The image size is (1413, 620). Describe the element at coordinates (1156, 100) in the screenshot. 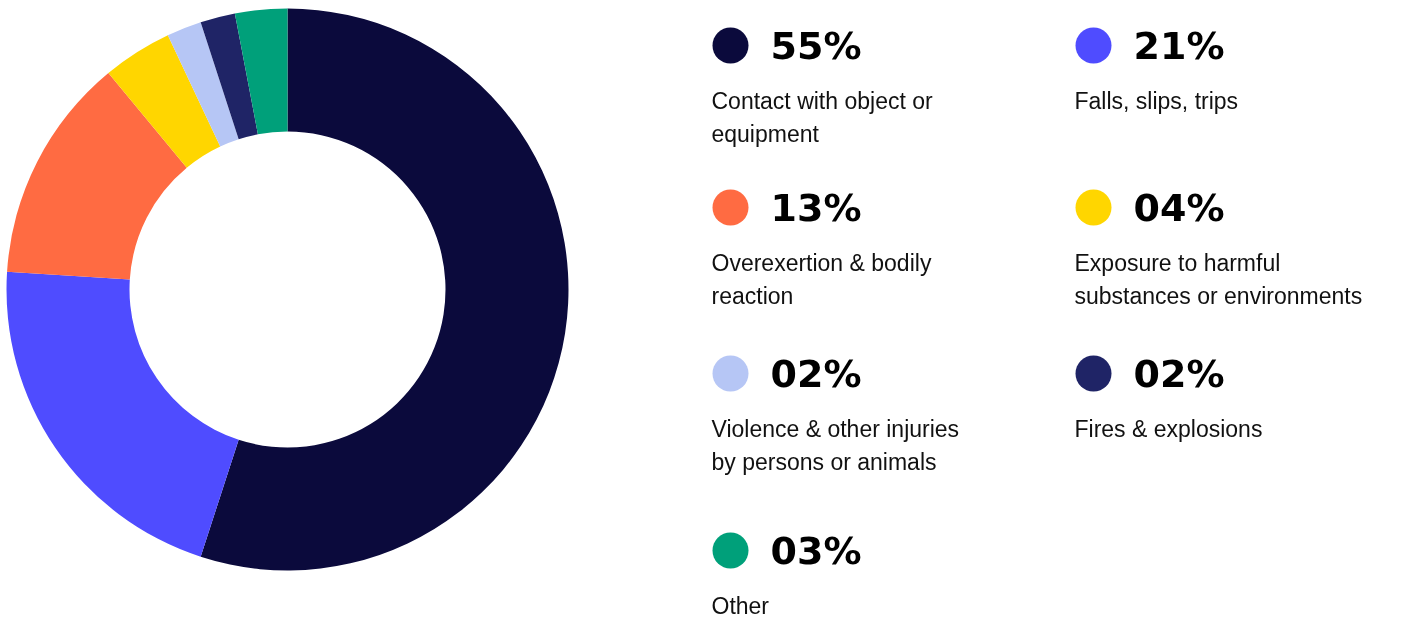

I see `legend-label: Falls, slips, trips` at that location.